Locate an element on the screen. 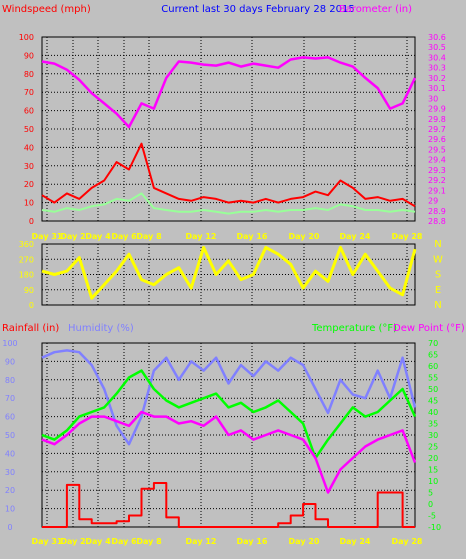 The image size is (466, 559). humidity-axis-tick-8: 20 is located at coordinates (10, 490).